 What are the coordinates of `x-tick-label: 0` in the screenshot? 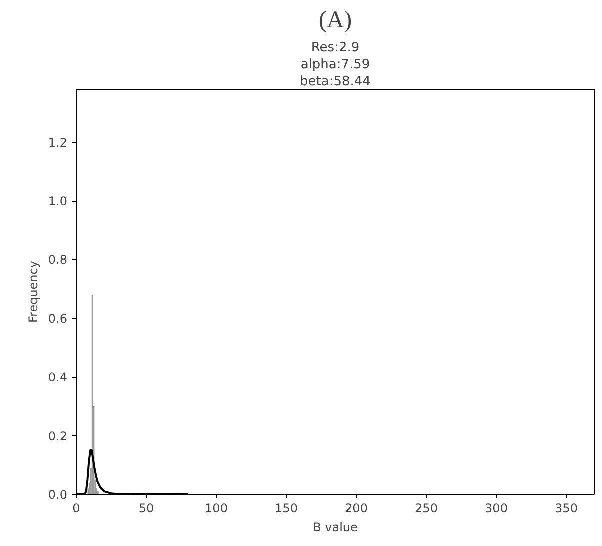 It's located at (76, 509).